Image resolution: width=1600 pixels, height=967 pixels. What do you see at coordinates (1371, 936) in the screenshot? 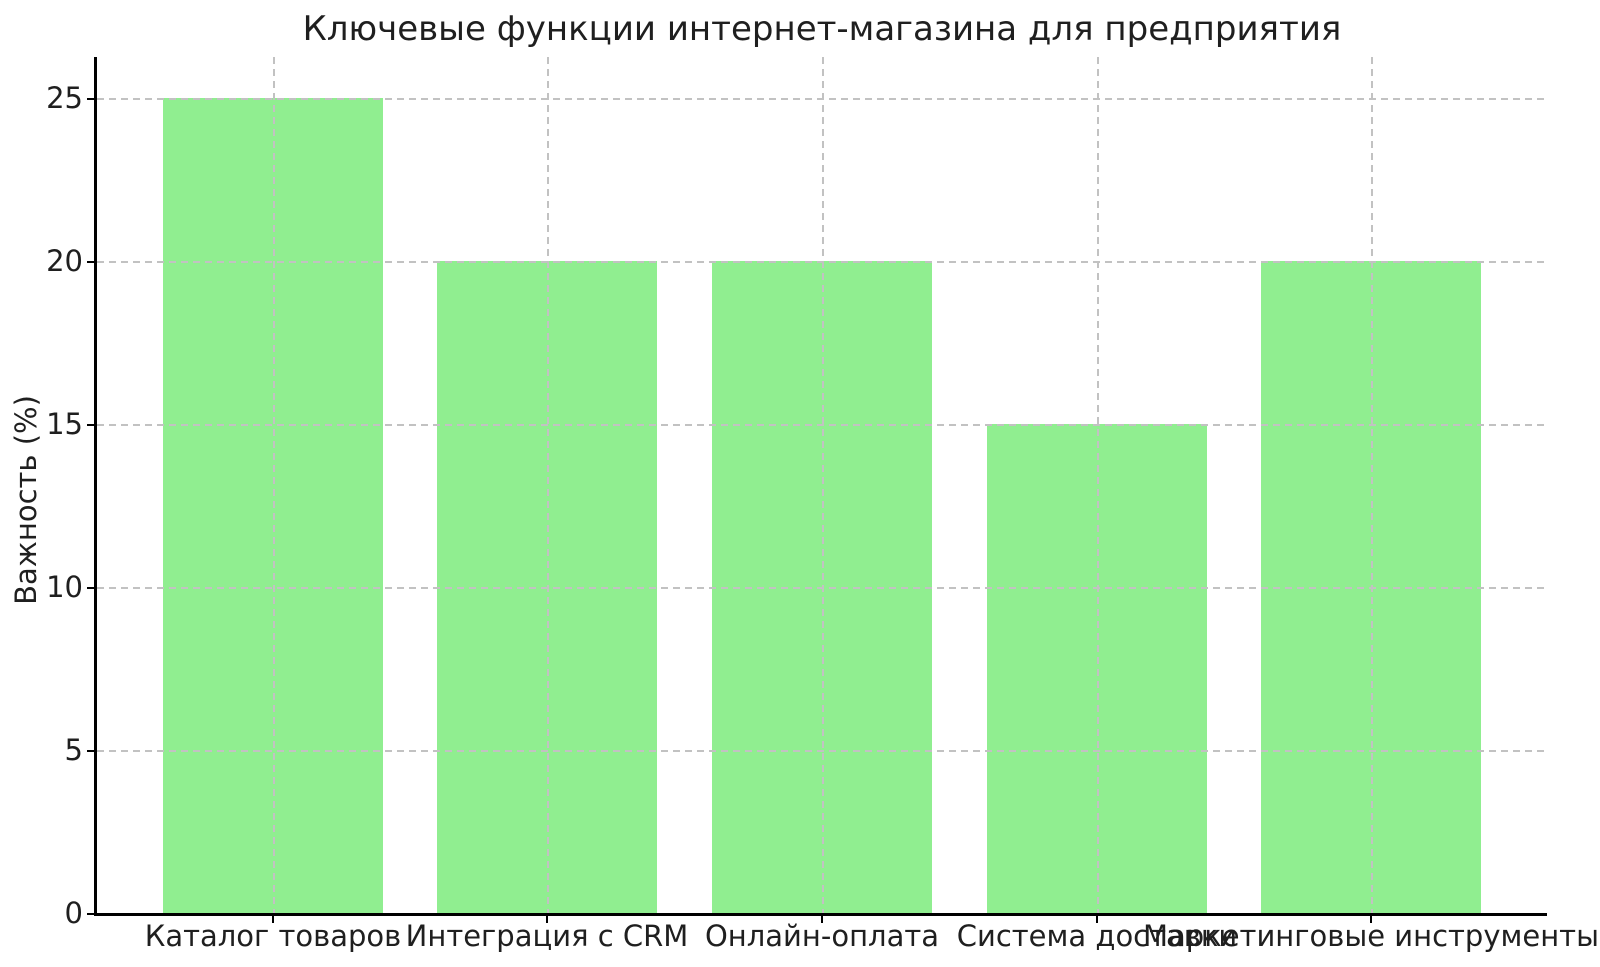
I see `x-tick-label-4: Маркетинговые инструменты` at bounding box center [1371, 936].